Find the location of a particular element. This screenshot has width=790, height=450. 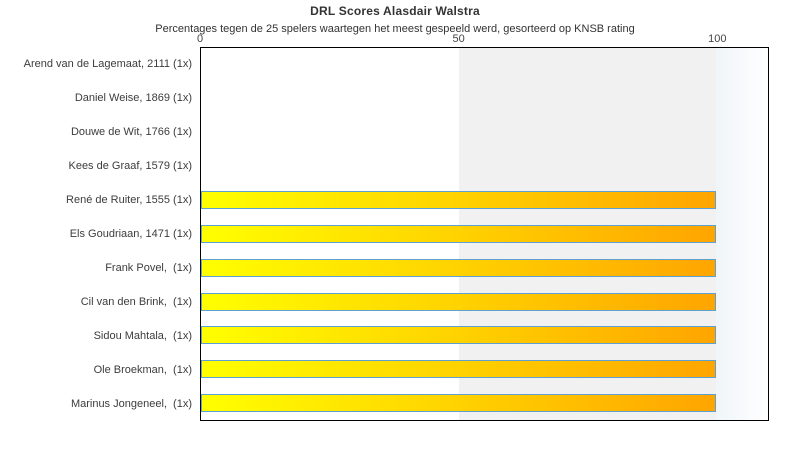

row-label: René de Ruiter, 1555 (1x) is located at coordinates (129, 200).